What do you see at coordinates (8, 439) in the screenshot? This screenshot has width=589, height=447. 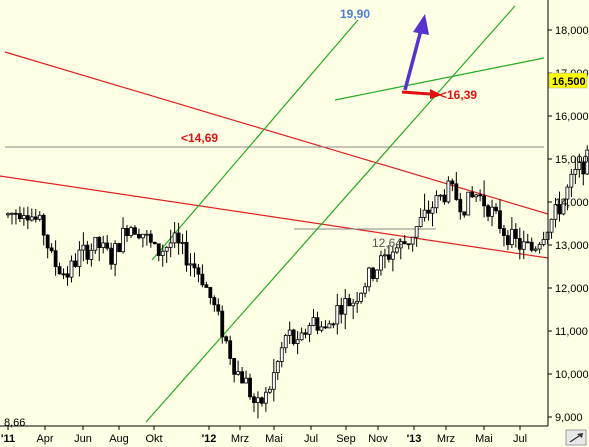 I see `x-tick-label: '11` at bounding box center [8, 439].